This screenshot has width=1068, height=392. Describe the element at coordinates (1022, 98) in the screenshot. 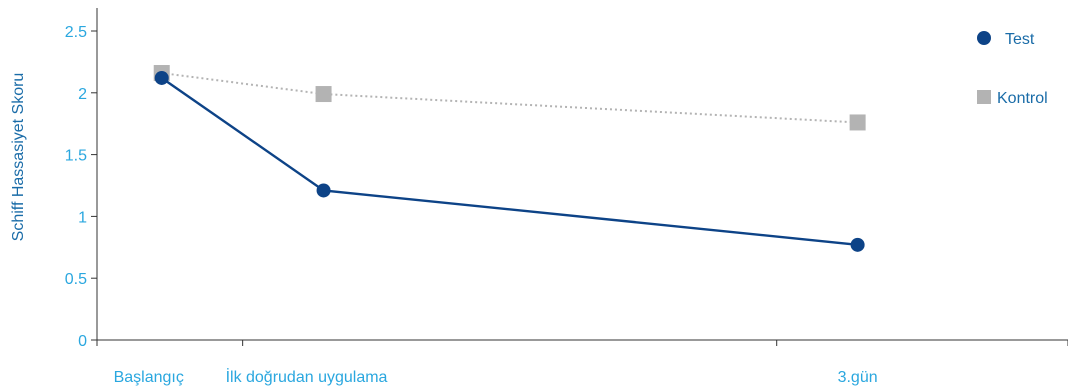

I see `legend-label: Kontrol` at that location.